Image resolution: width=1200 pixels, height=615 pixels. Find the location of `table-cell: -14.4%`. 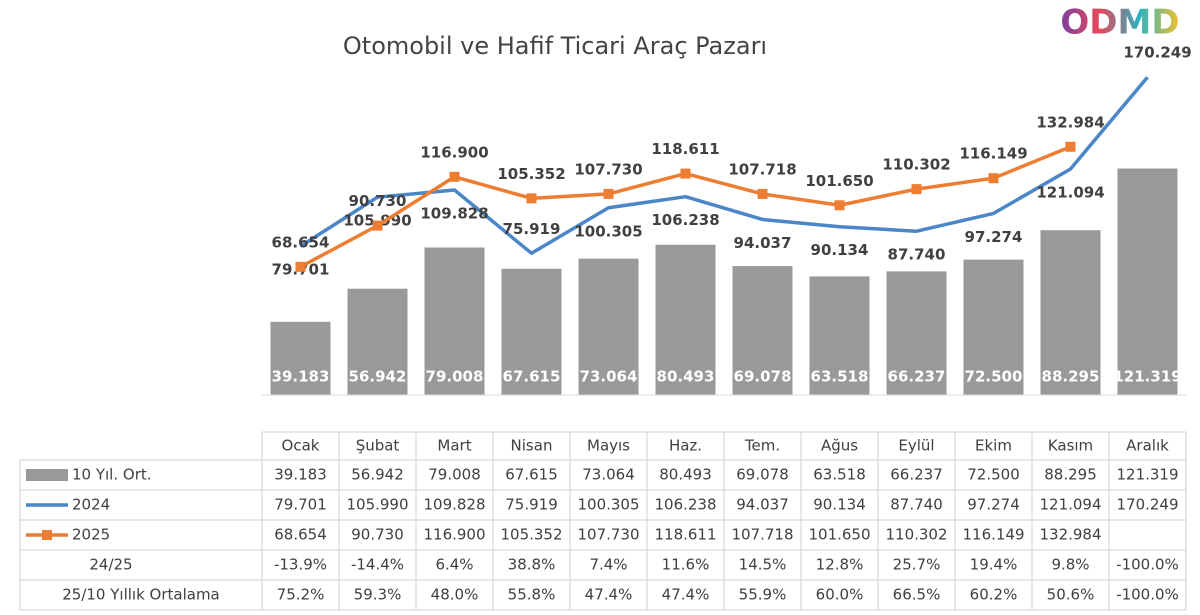

table-cell: -14.4% is located at coordinates (377, 565).